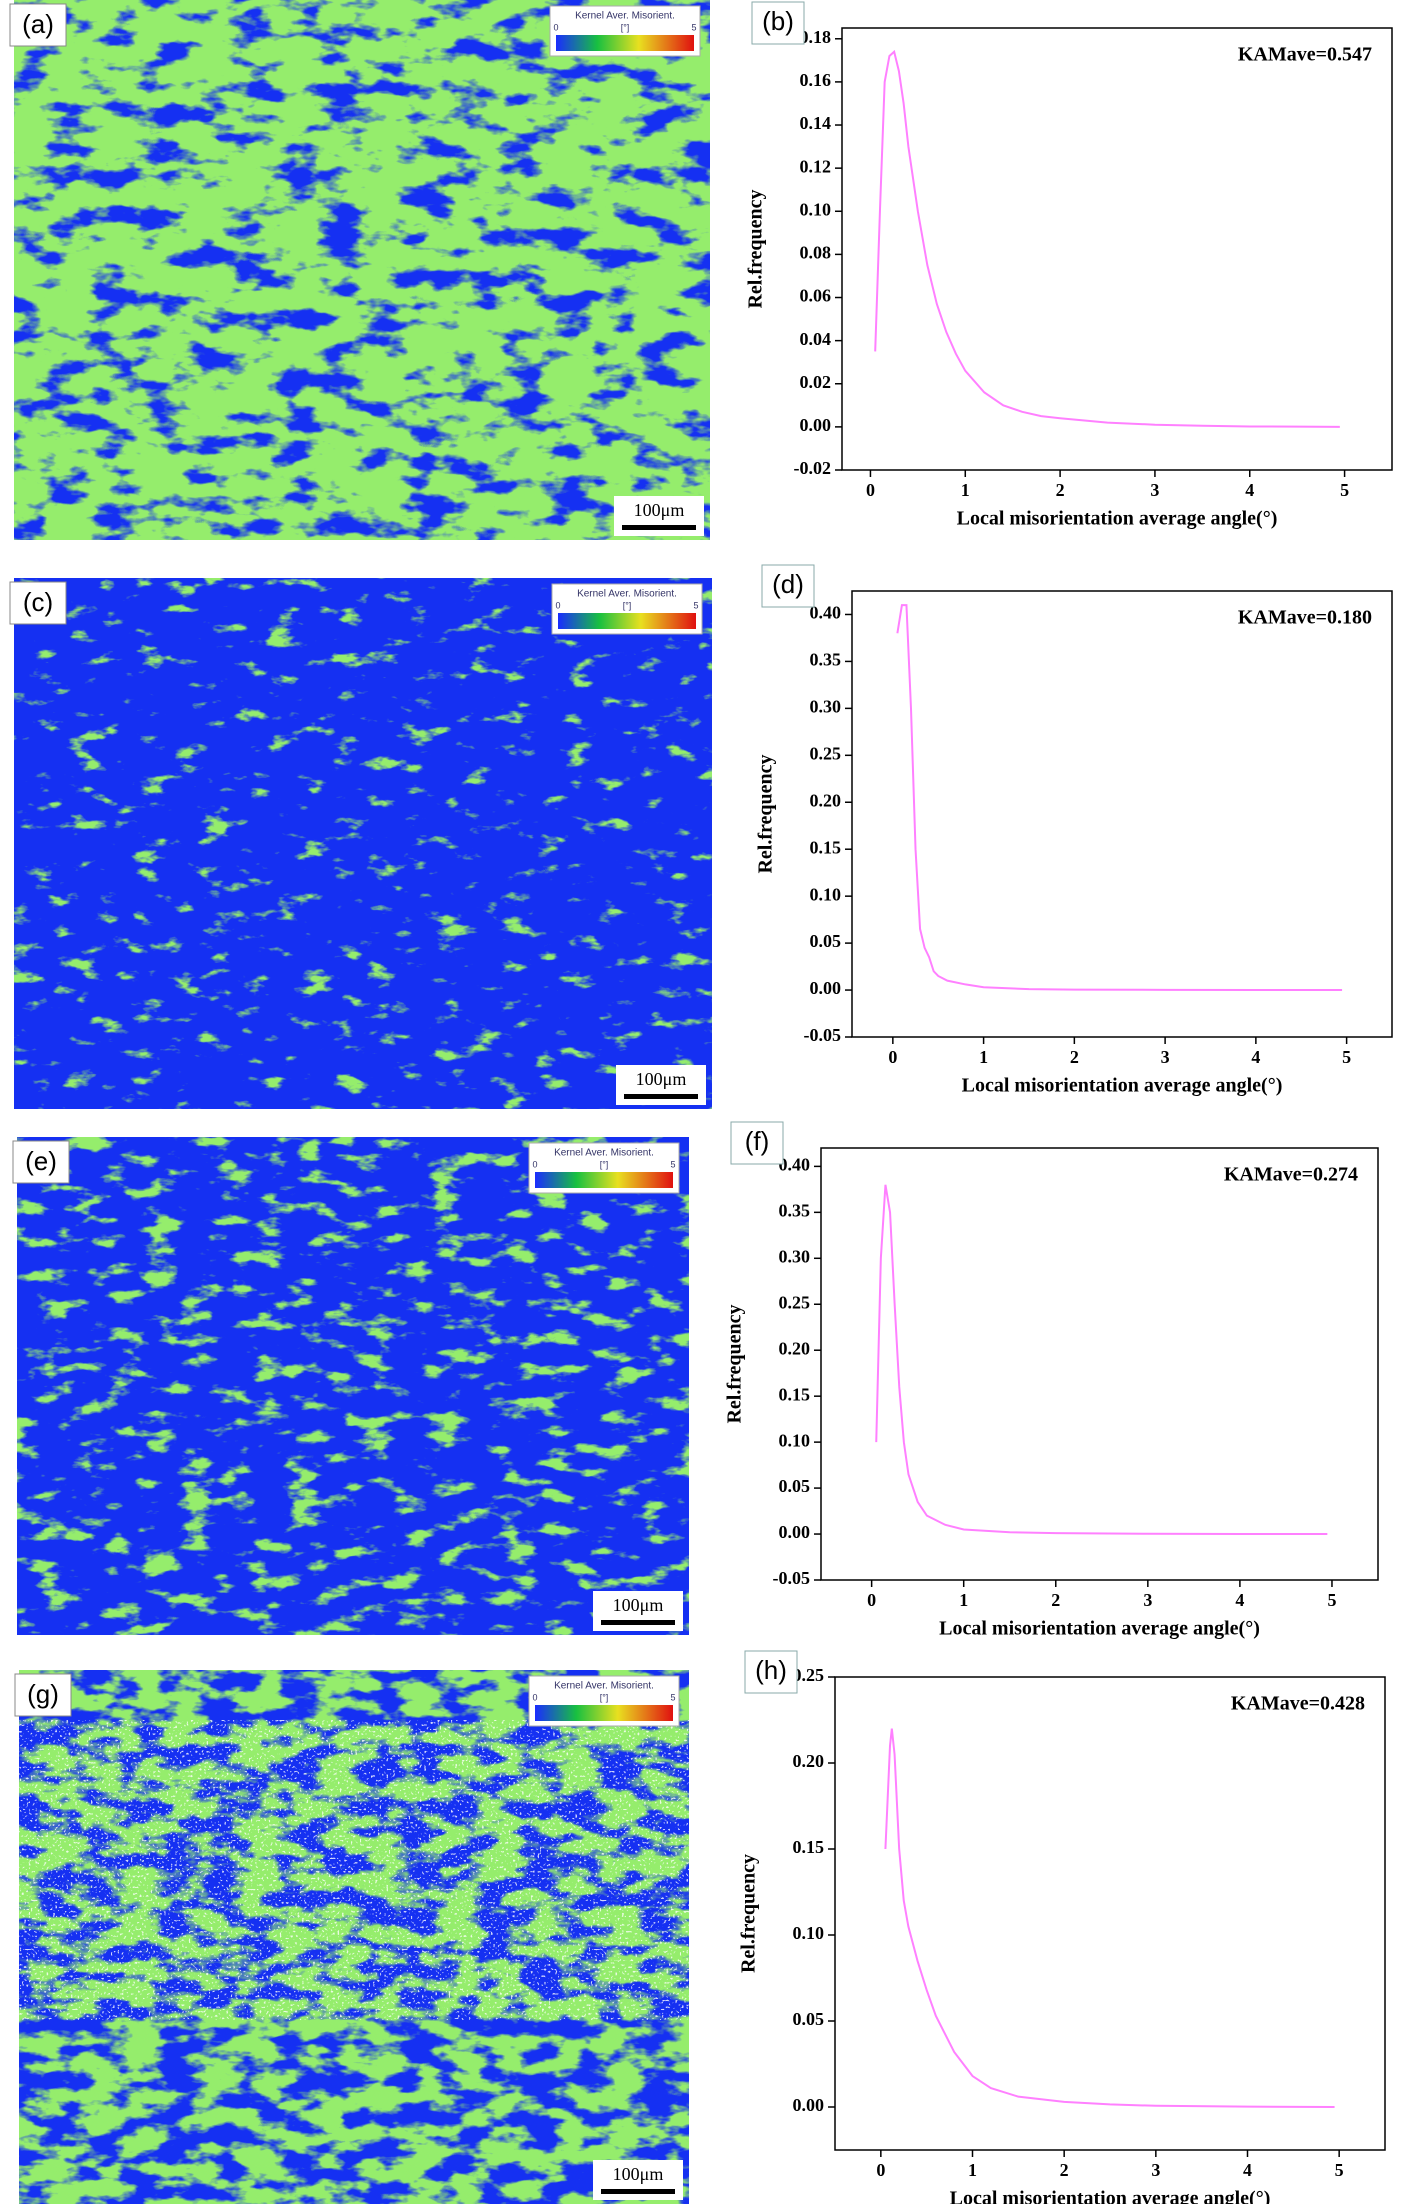 This screenshot has height=2204, width=1425. I want to click on y-tick-label: 0.08, so click(816, 253).